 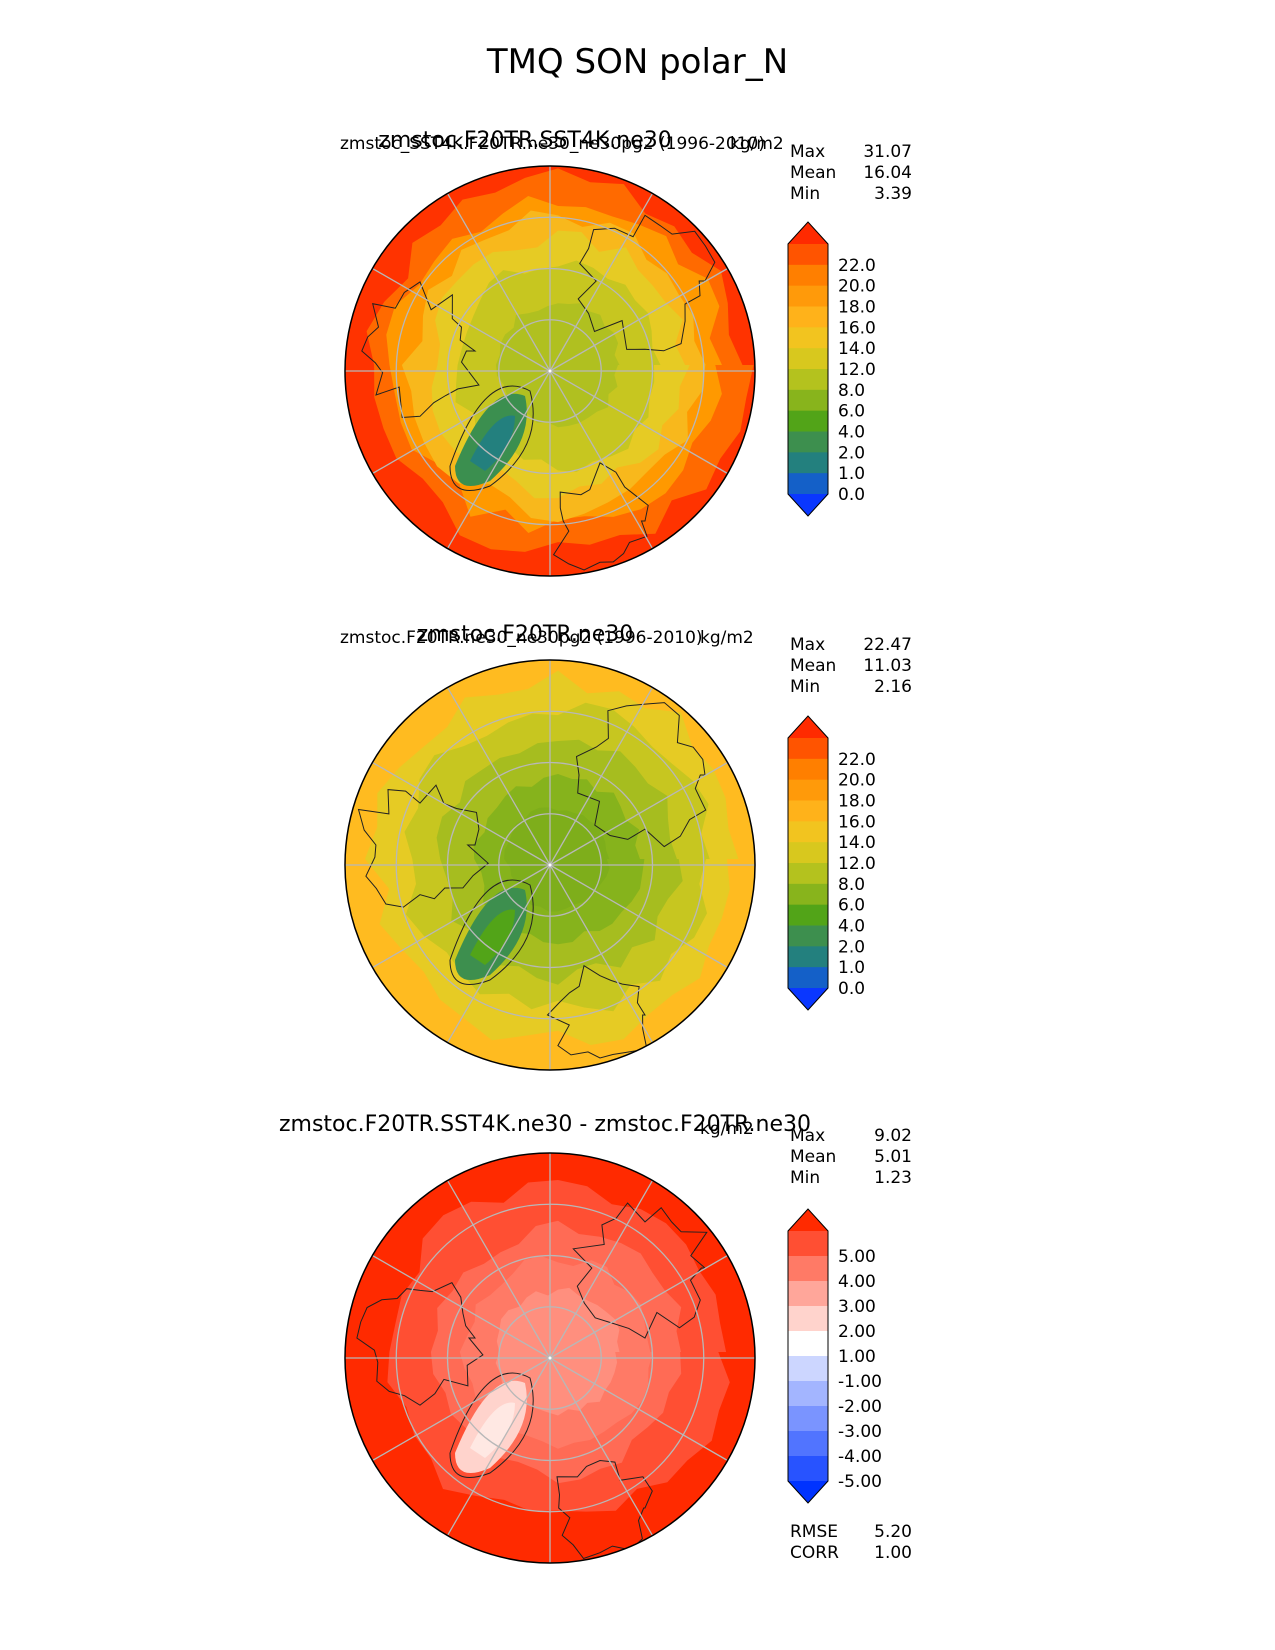 What do you see at coordinates (881, 173) in the screenshot?
I see `panel-1-stats-values: 31.07 16.04 3.39` at bounding box center [881, 173].